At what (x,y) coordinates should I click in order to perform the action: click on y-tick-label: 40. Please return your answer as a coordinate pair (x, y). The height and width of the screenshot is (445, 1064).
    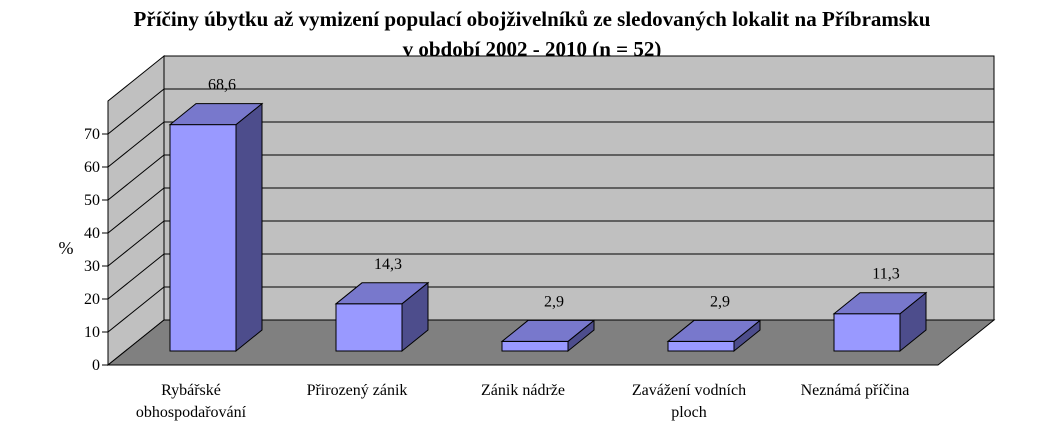
    Looking at the image, I should click on (92, 233).